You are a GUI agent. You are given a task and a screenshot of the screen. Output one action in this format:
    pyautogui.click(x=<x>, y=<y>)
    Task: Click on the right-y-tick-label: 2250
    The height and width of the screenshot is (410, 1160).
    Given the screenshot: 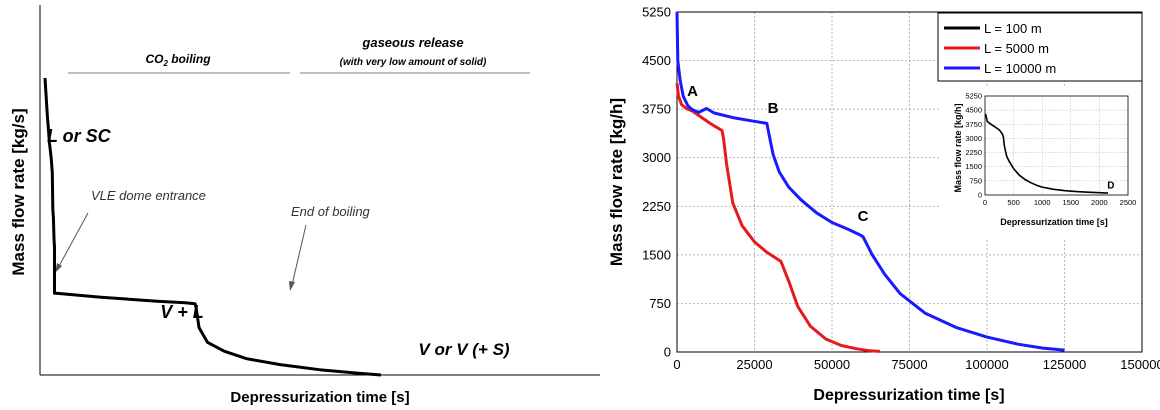 What is the action you would take?
    pyautogui.click(x=656, y=206)
    